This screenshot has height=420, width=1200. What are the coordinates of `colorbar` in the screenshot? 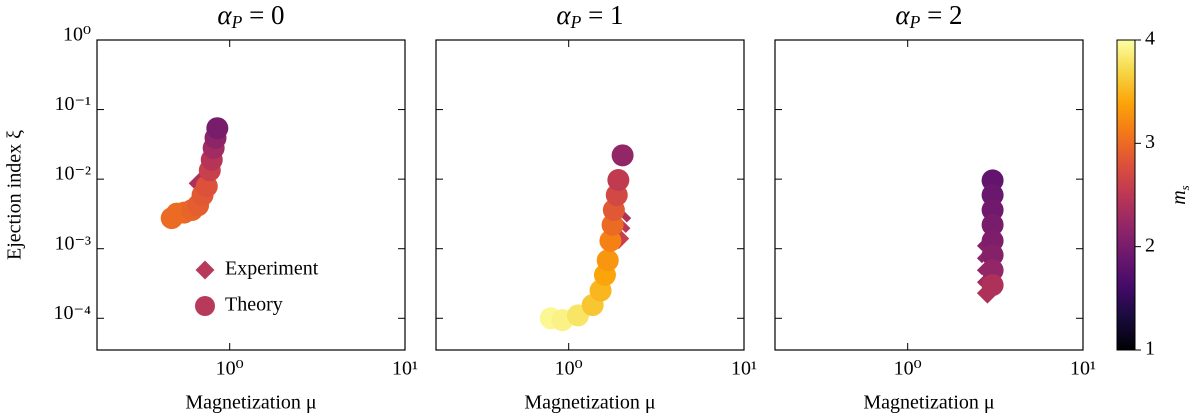 It's located at (1126, 195).